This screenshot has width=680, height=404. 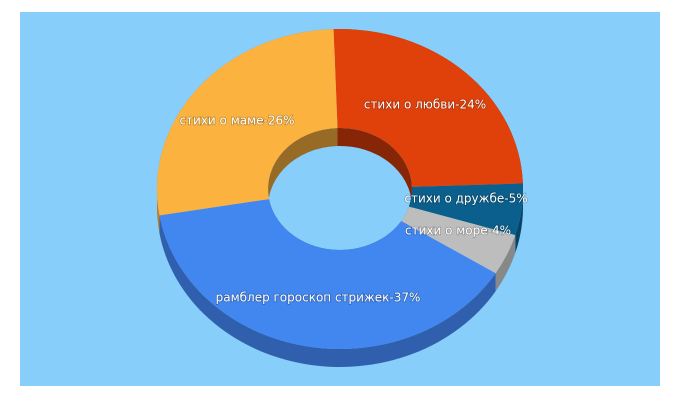 What do you see at coordinates (236, 121) in the screenshot?
I see `data-label: стихи о маме-26%` at bounding box center [236, 121].